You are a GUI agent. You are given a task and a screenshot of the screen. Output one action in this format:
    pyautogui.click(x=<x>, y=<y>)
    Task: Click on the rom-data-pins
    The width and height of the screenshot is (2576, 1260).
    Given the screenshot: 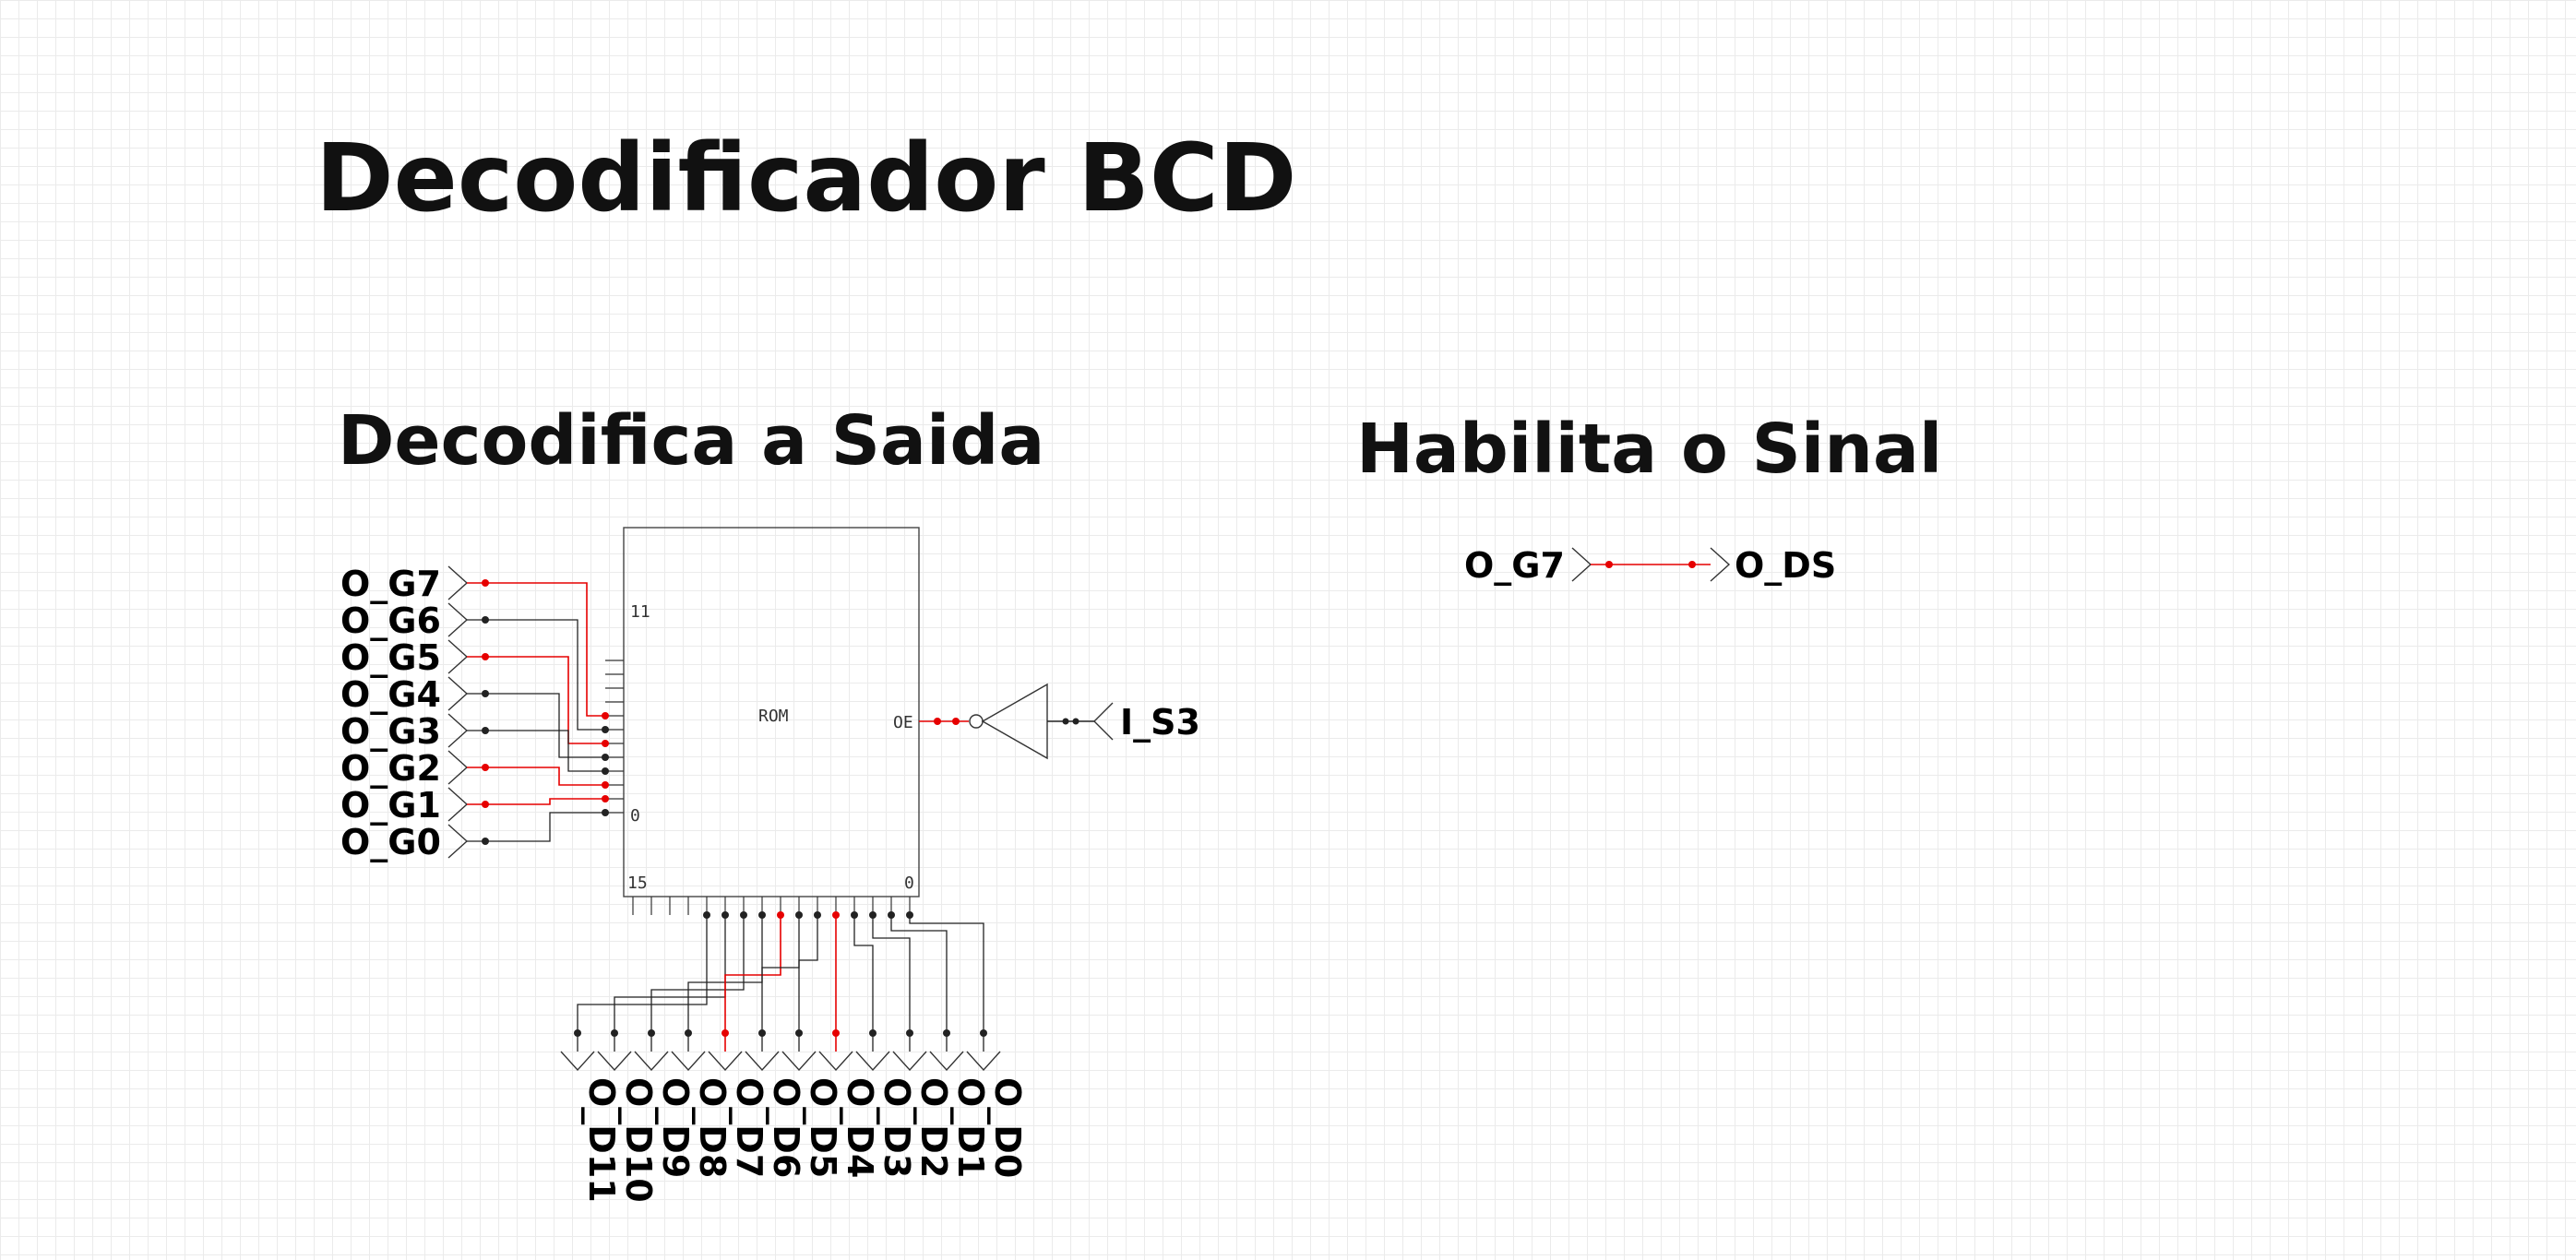 What is the action you would take?
    pyautogui.click(x=772, y=906)
    